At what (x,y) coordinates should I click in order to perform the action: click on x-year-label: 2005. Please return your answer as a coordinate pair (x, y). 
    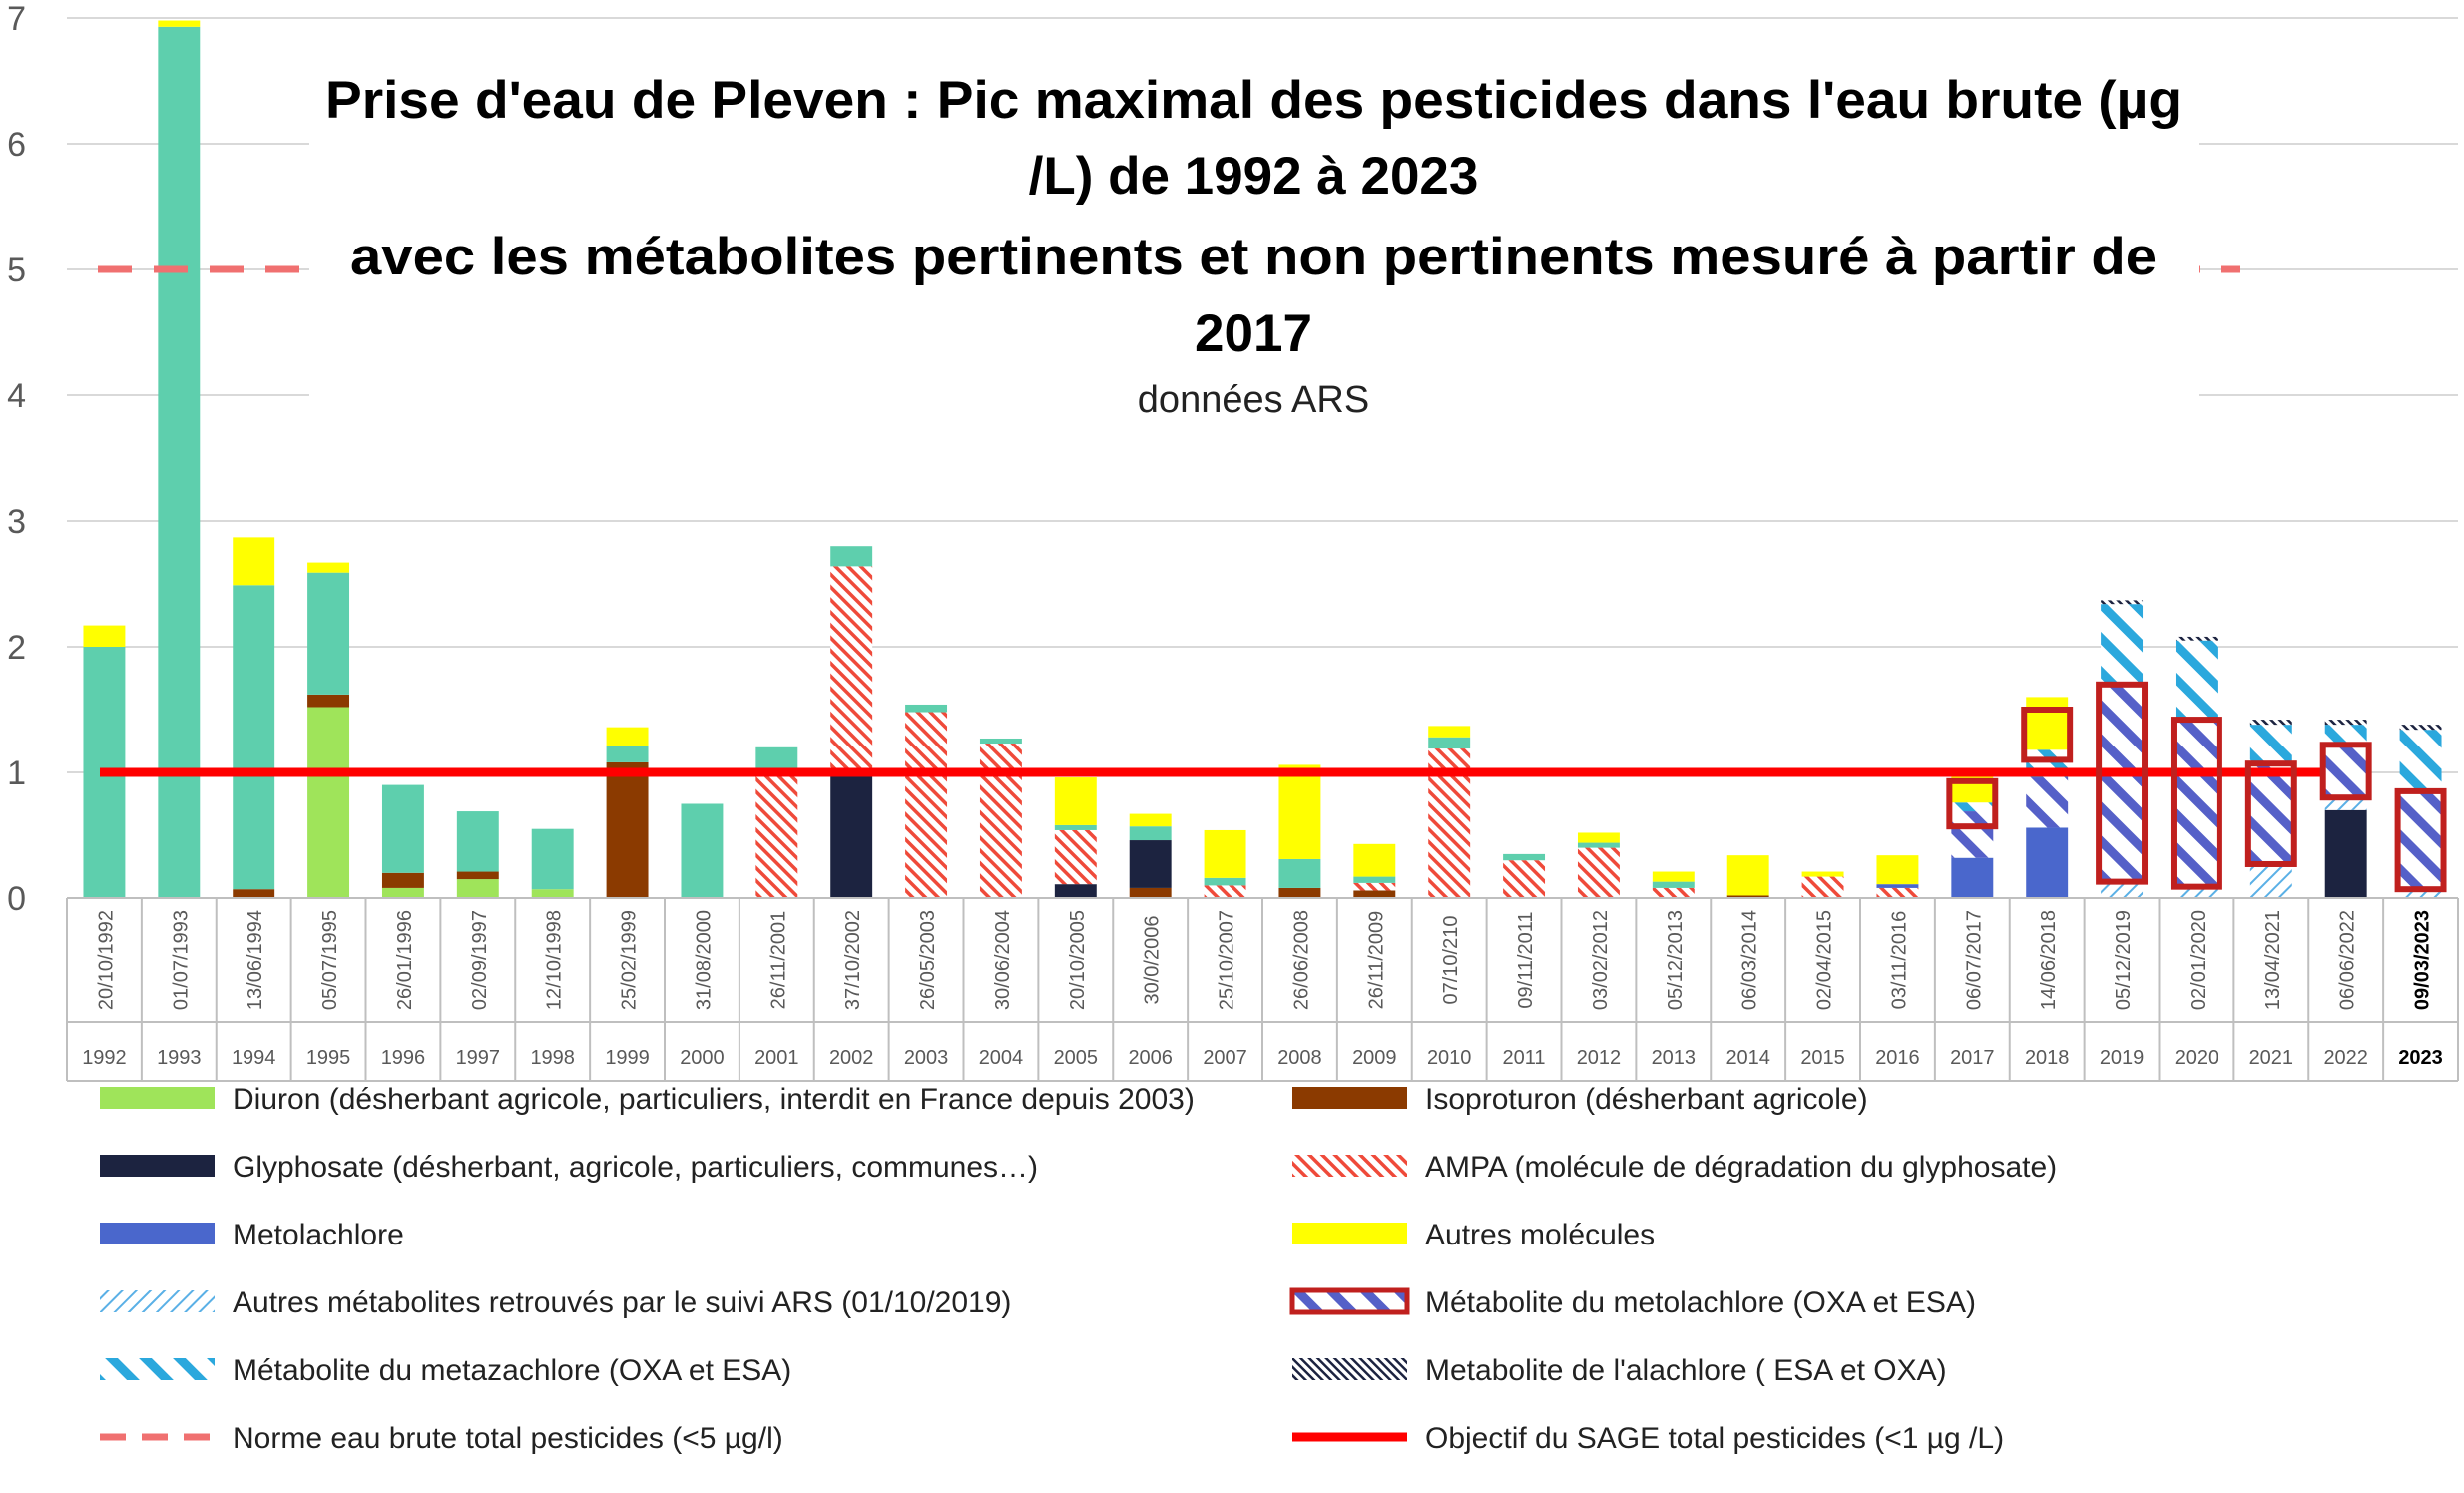
    Looking at the image, I should click on (1076, 1058).